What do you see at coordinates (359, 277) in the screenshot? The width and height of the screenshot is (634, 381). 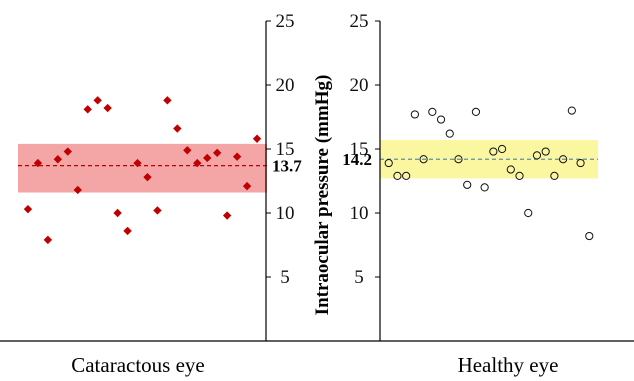 I see `y-tick-label-1-5: 5` at bounding box center [359, 277].